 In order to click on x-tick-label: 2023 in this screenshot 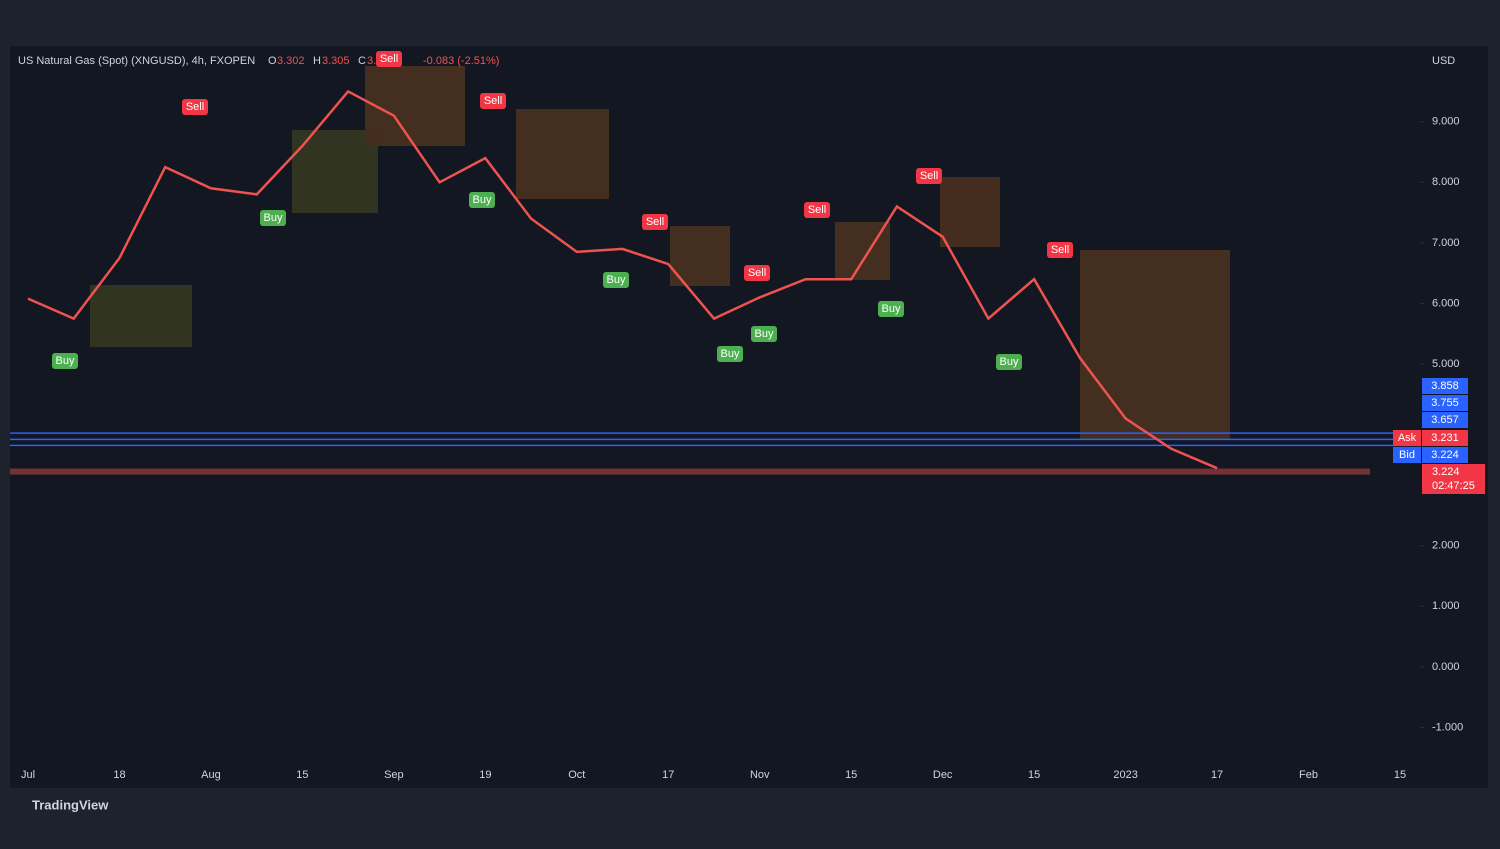, I will do `click(1125, 775)`.